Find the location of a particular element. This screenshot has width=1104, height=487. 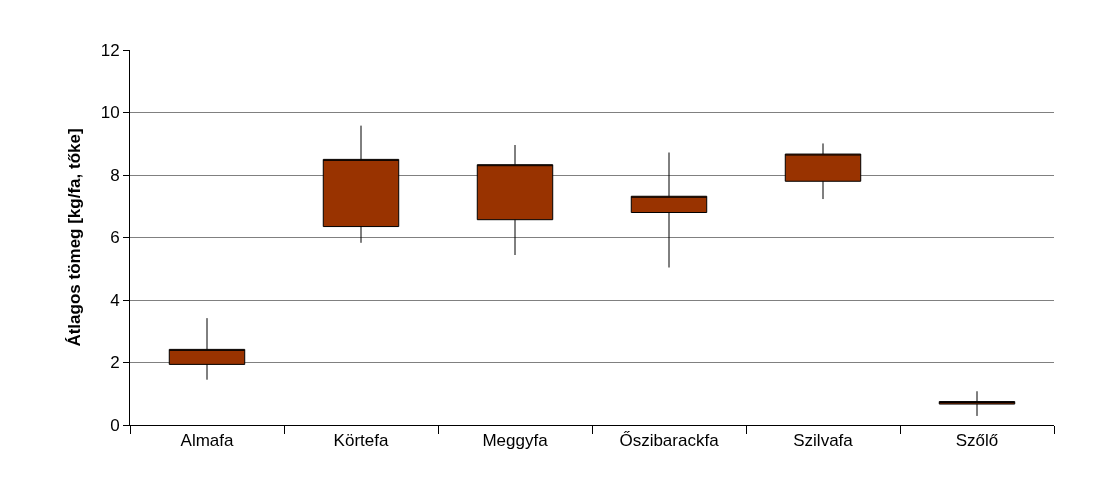

y-tick-label: 12 is located at coordinates (110, 50).